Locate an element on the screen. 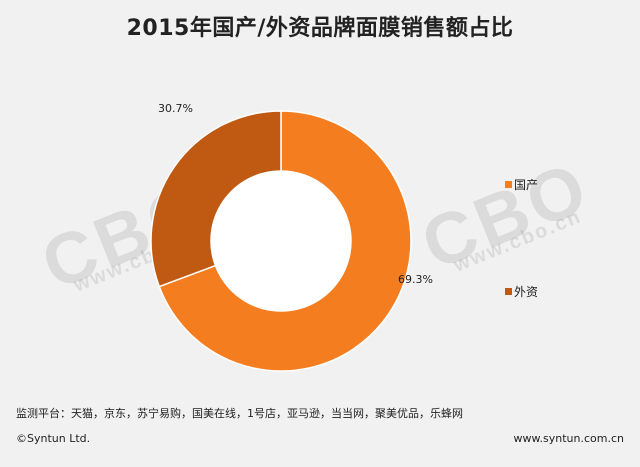  chart-title: 2015年国产/外资品牌面膜销售额占比 is located at coordinates (320, 28).